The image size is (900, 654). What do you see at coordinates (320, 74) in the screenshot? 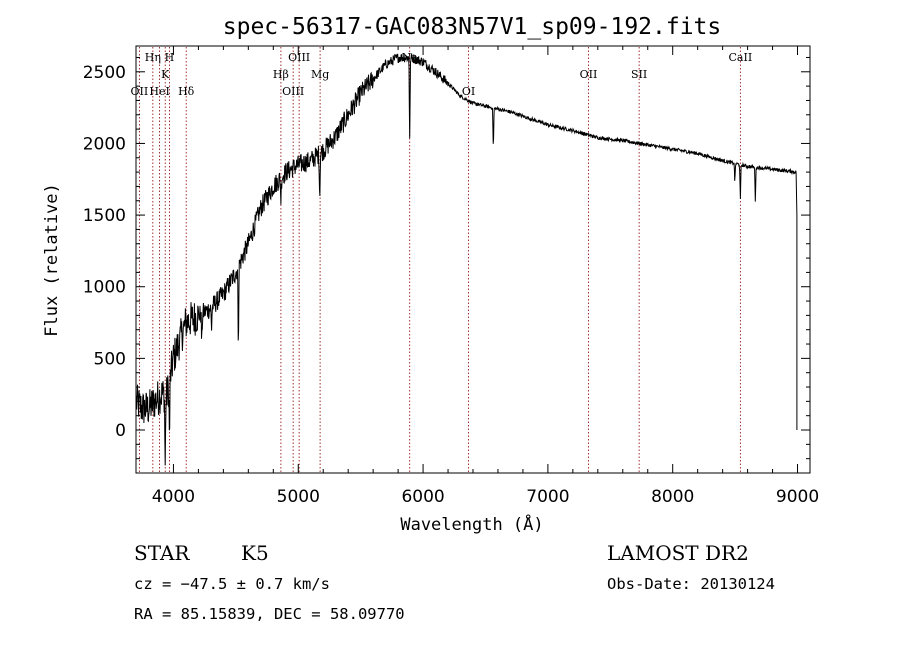
I see `spectral-line-label: Mg` at bounding box center [320, 74].